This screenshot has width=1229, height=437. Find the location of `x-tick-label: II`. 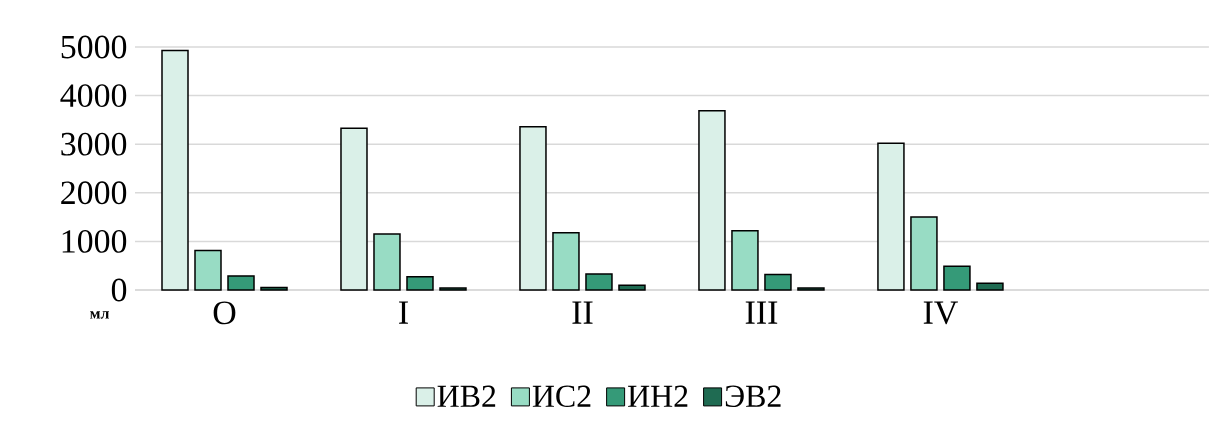

x-tick-label: II is located at coordinates (582, 312).